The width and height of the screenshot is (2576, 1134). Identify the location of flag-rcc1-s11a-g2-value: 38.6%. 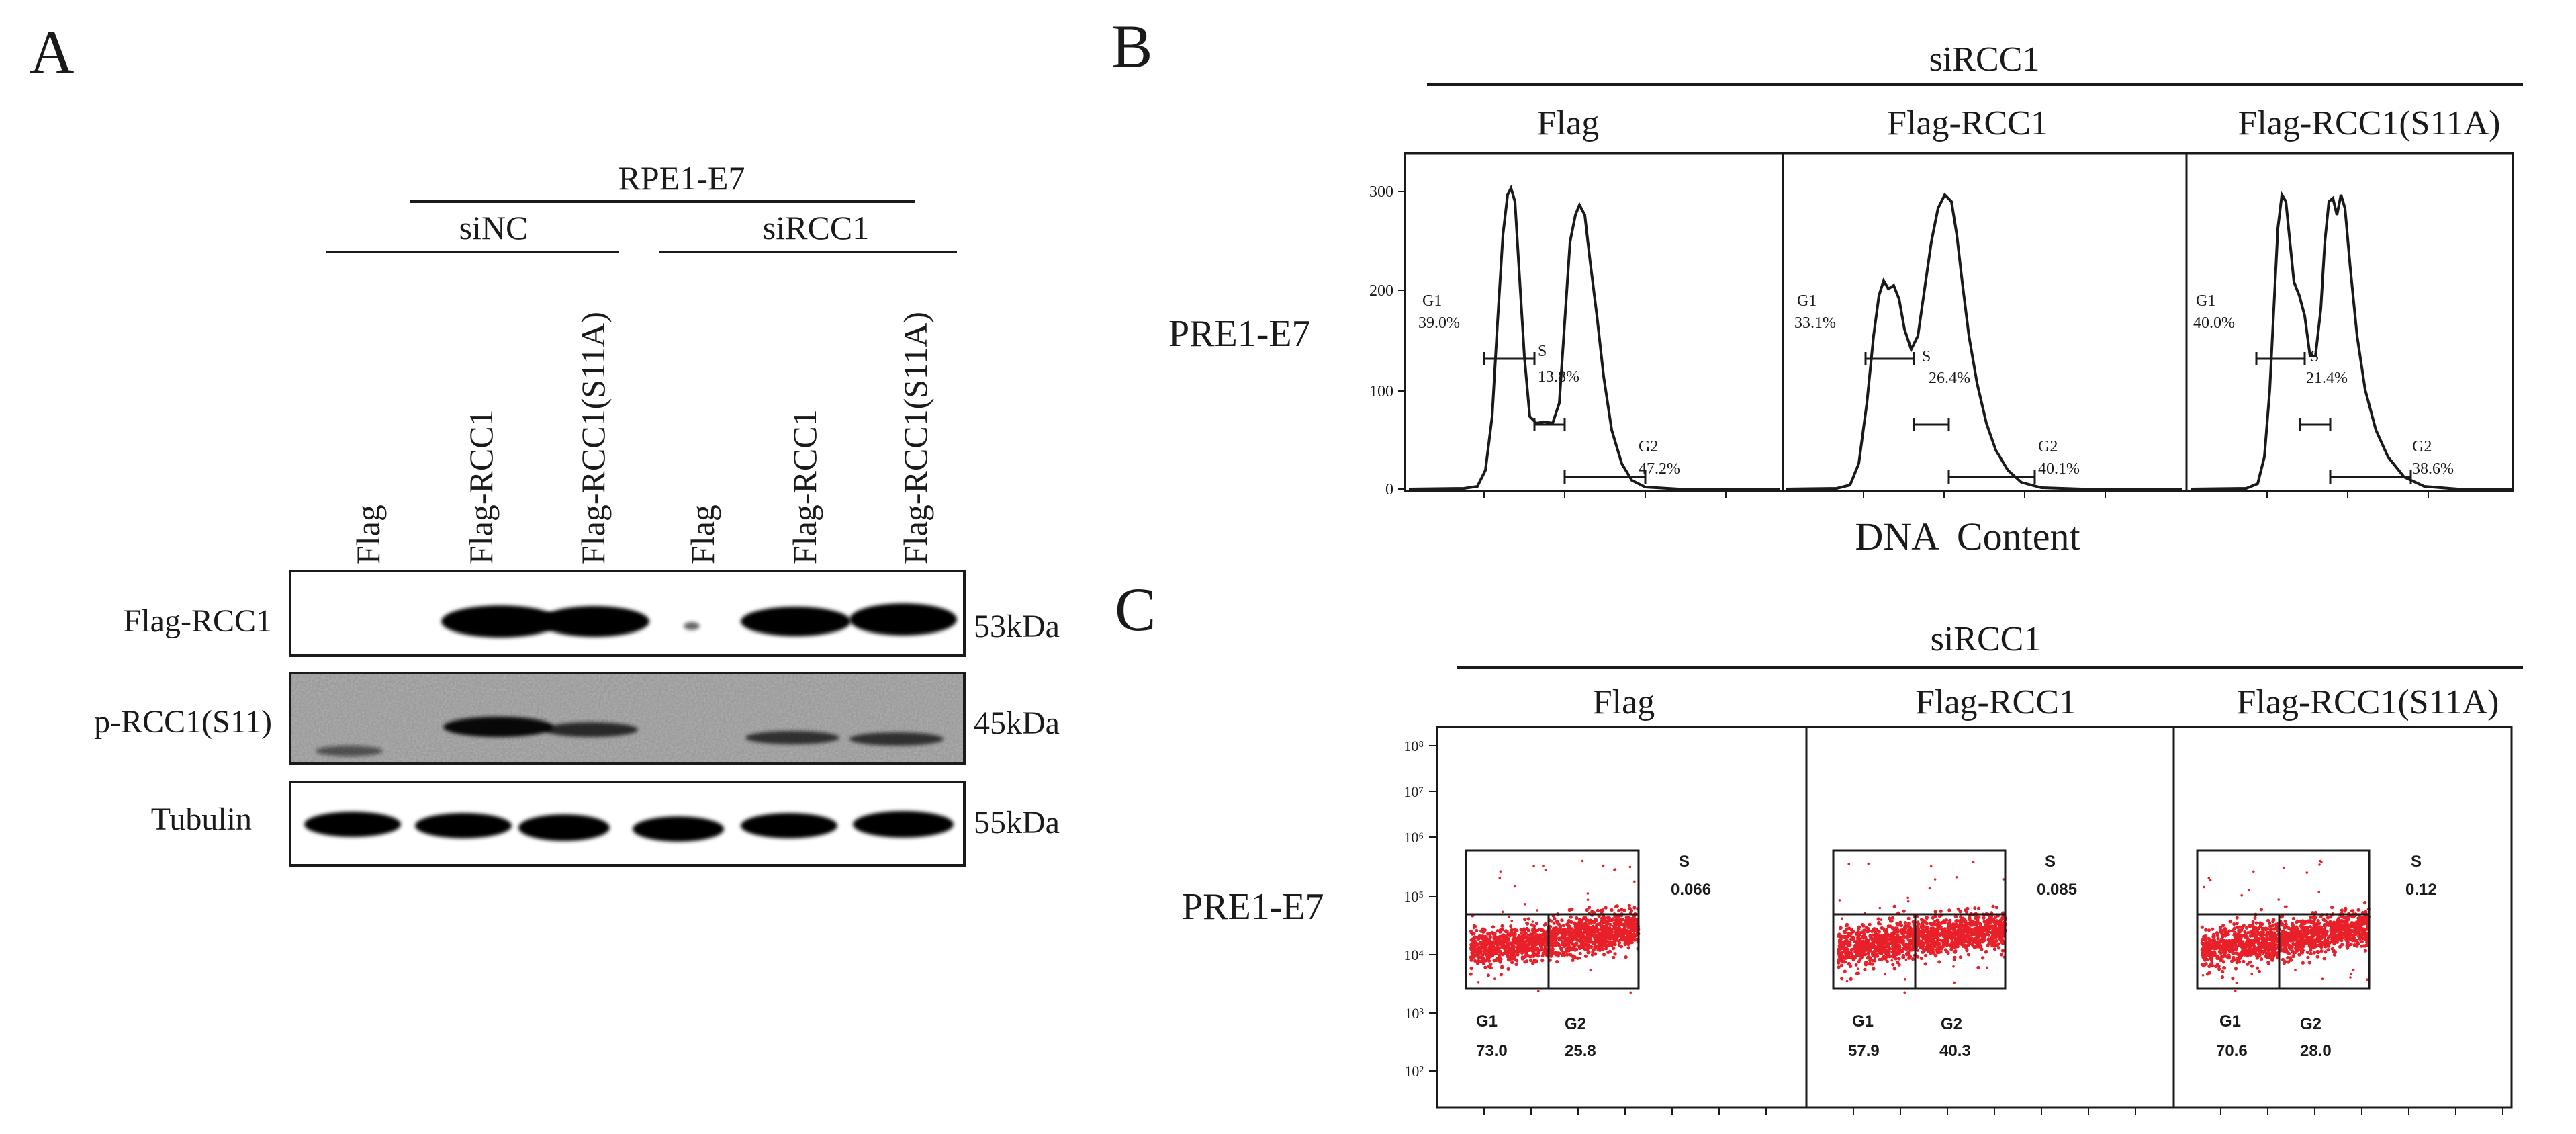
(2433, 469).